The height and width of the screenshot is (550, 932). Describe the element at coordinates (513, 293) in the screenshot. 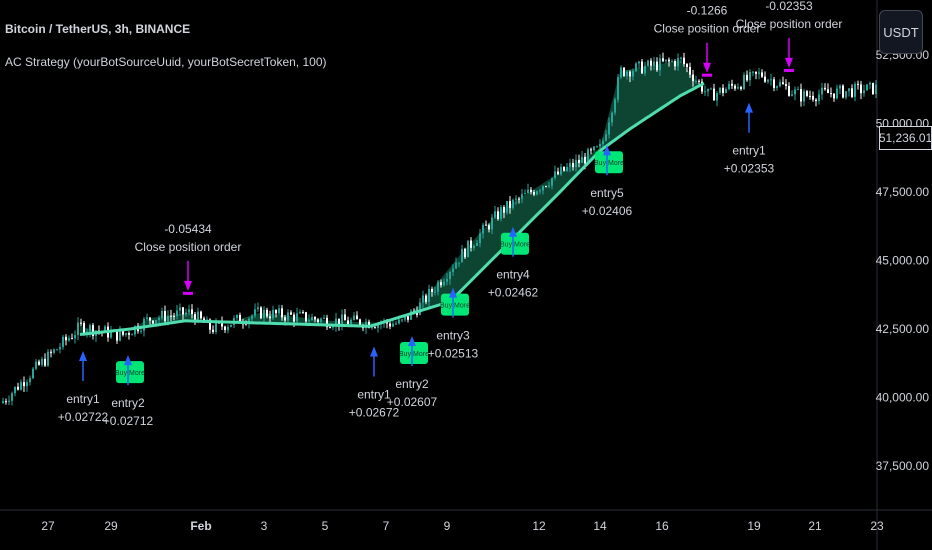

I see `entry-value: +0.02462` at that location.